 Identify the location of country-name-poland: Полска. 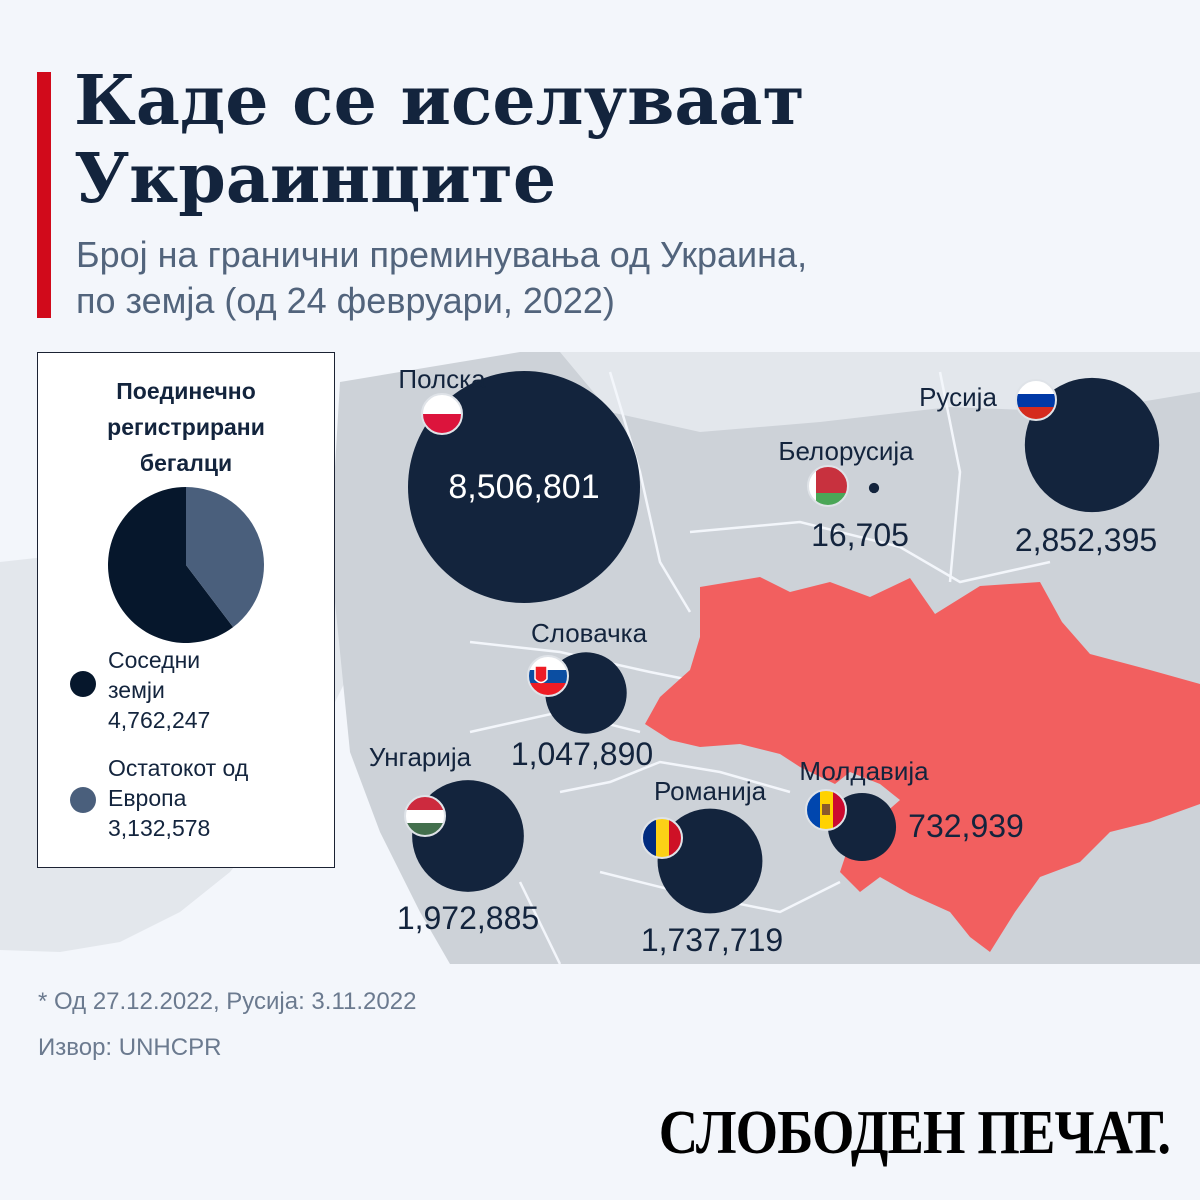
(442, 379).